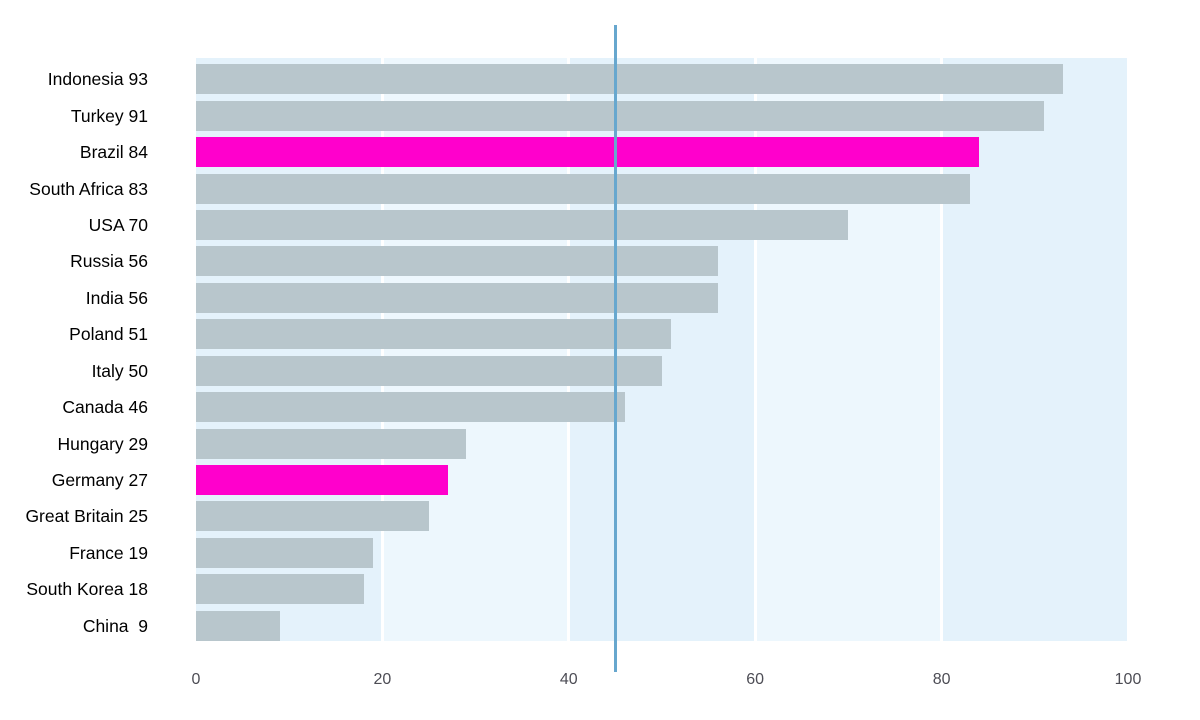  I want to click on y-axis-label: USA 70, so click(118, 224).